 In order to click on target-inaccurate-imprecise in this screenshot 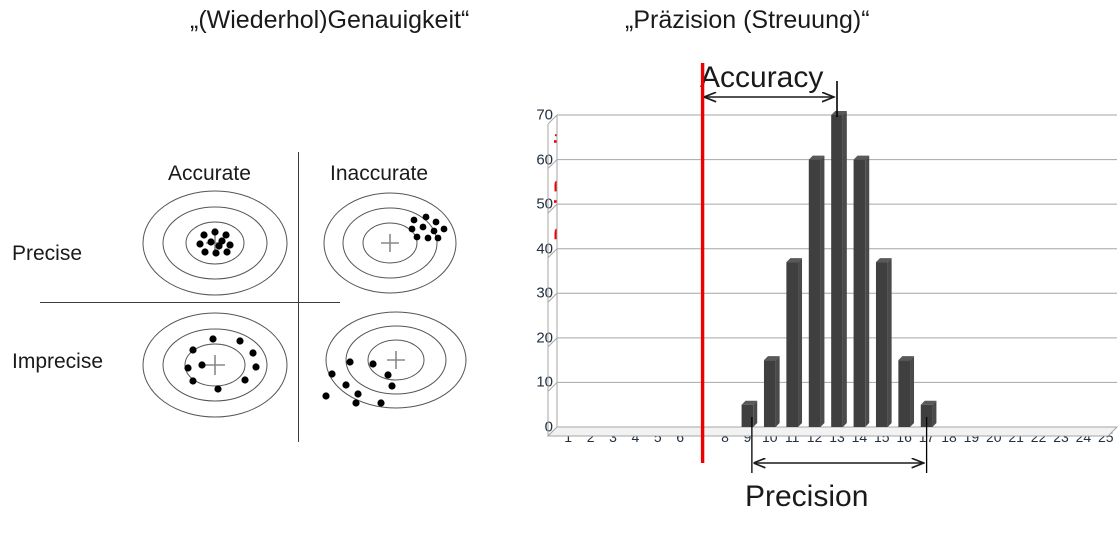, I will do `click(398, 372)`.